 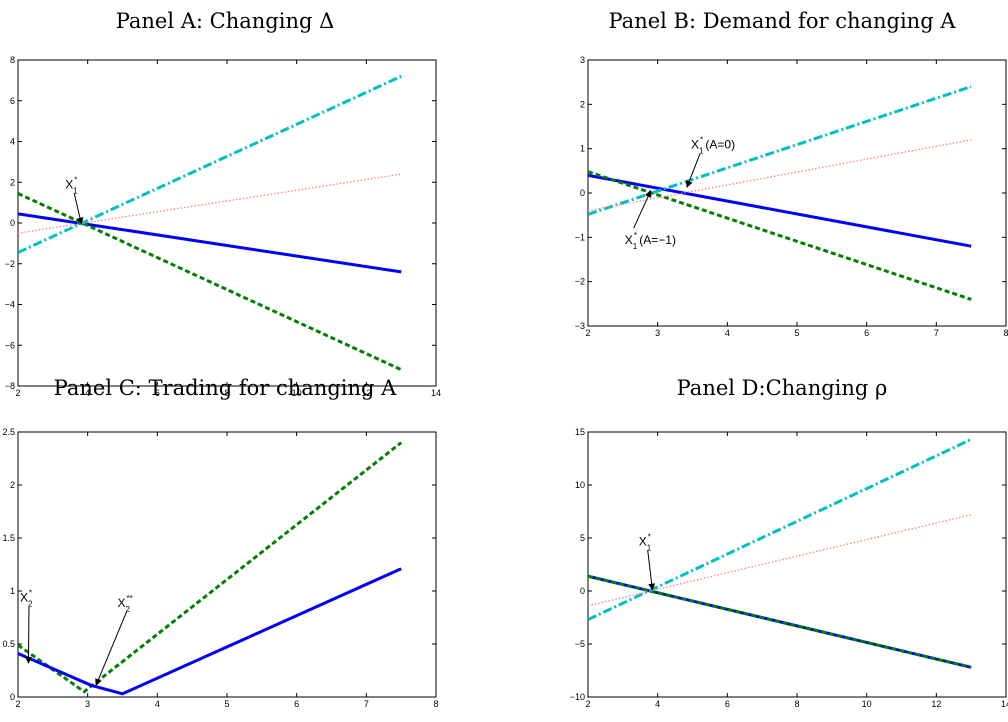 I want to click on y-tick-label: −10, so click(x=577, y=697).